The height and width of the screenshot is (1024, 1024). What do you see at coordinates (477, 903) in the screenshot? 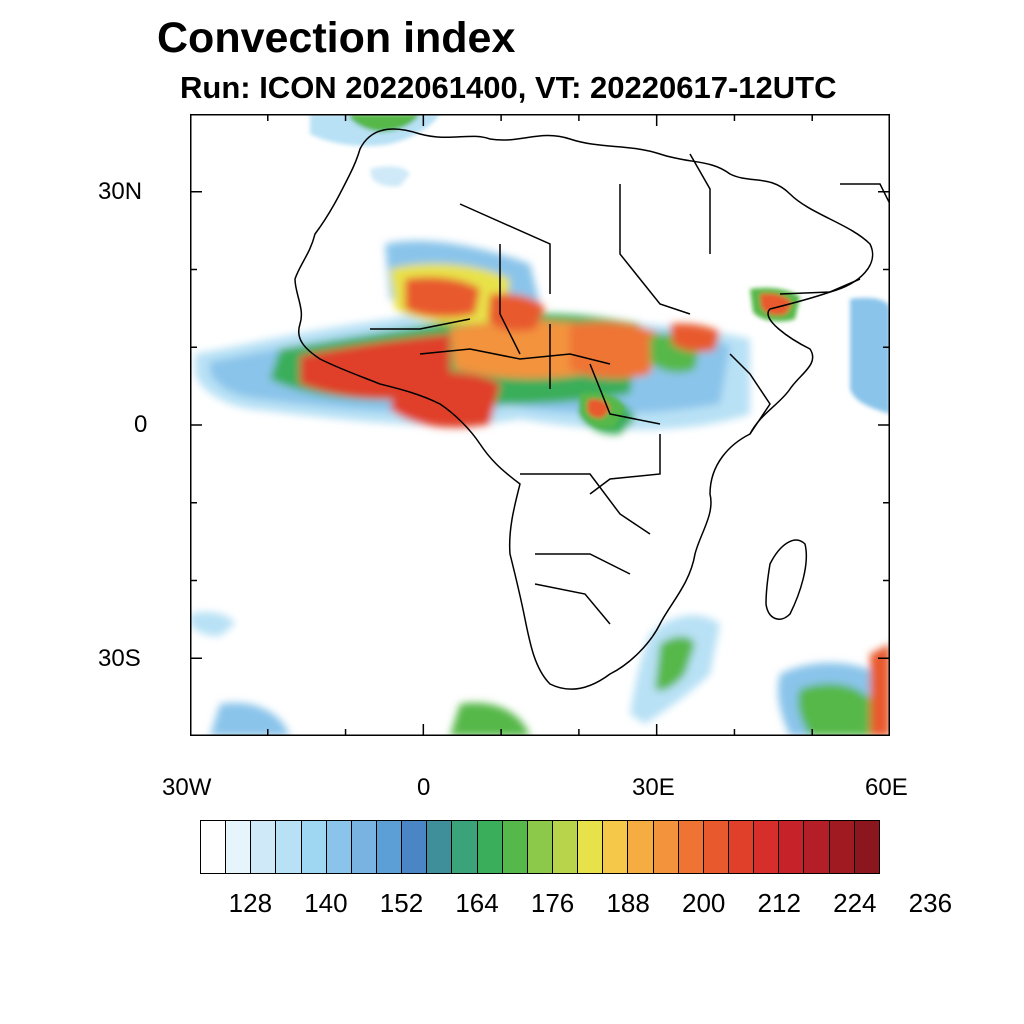
I see `colorbar-tick-label: 164` at bounding box center [477, 903].